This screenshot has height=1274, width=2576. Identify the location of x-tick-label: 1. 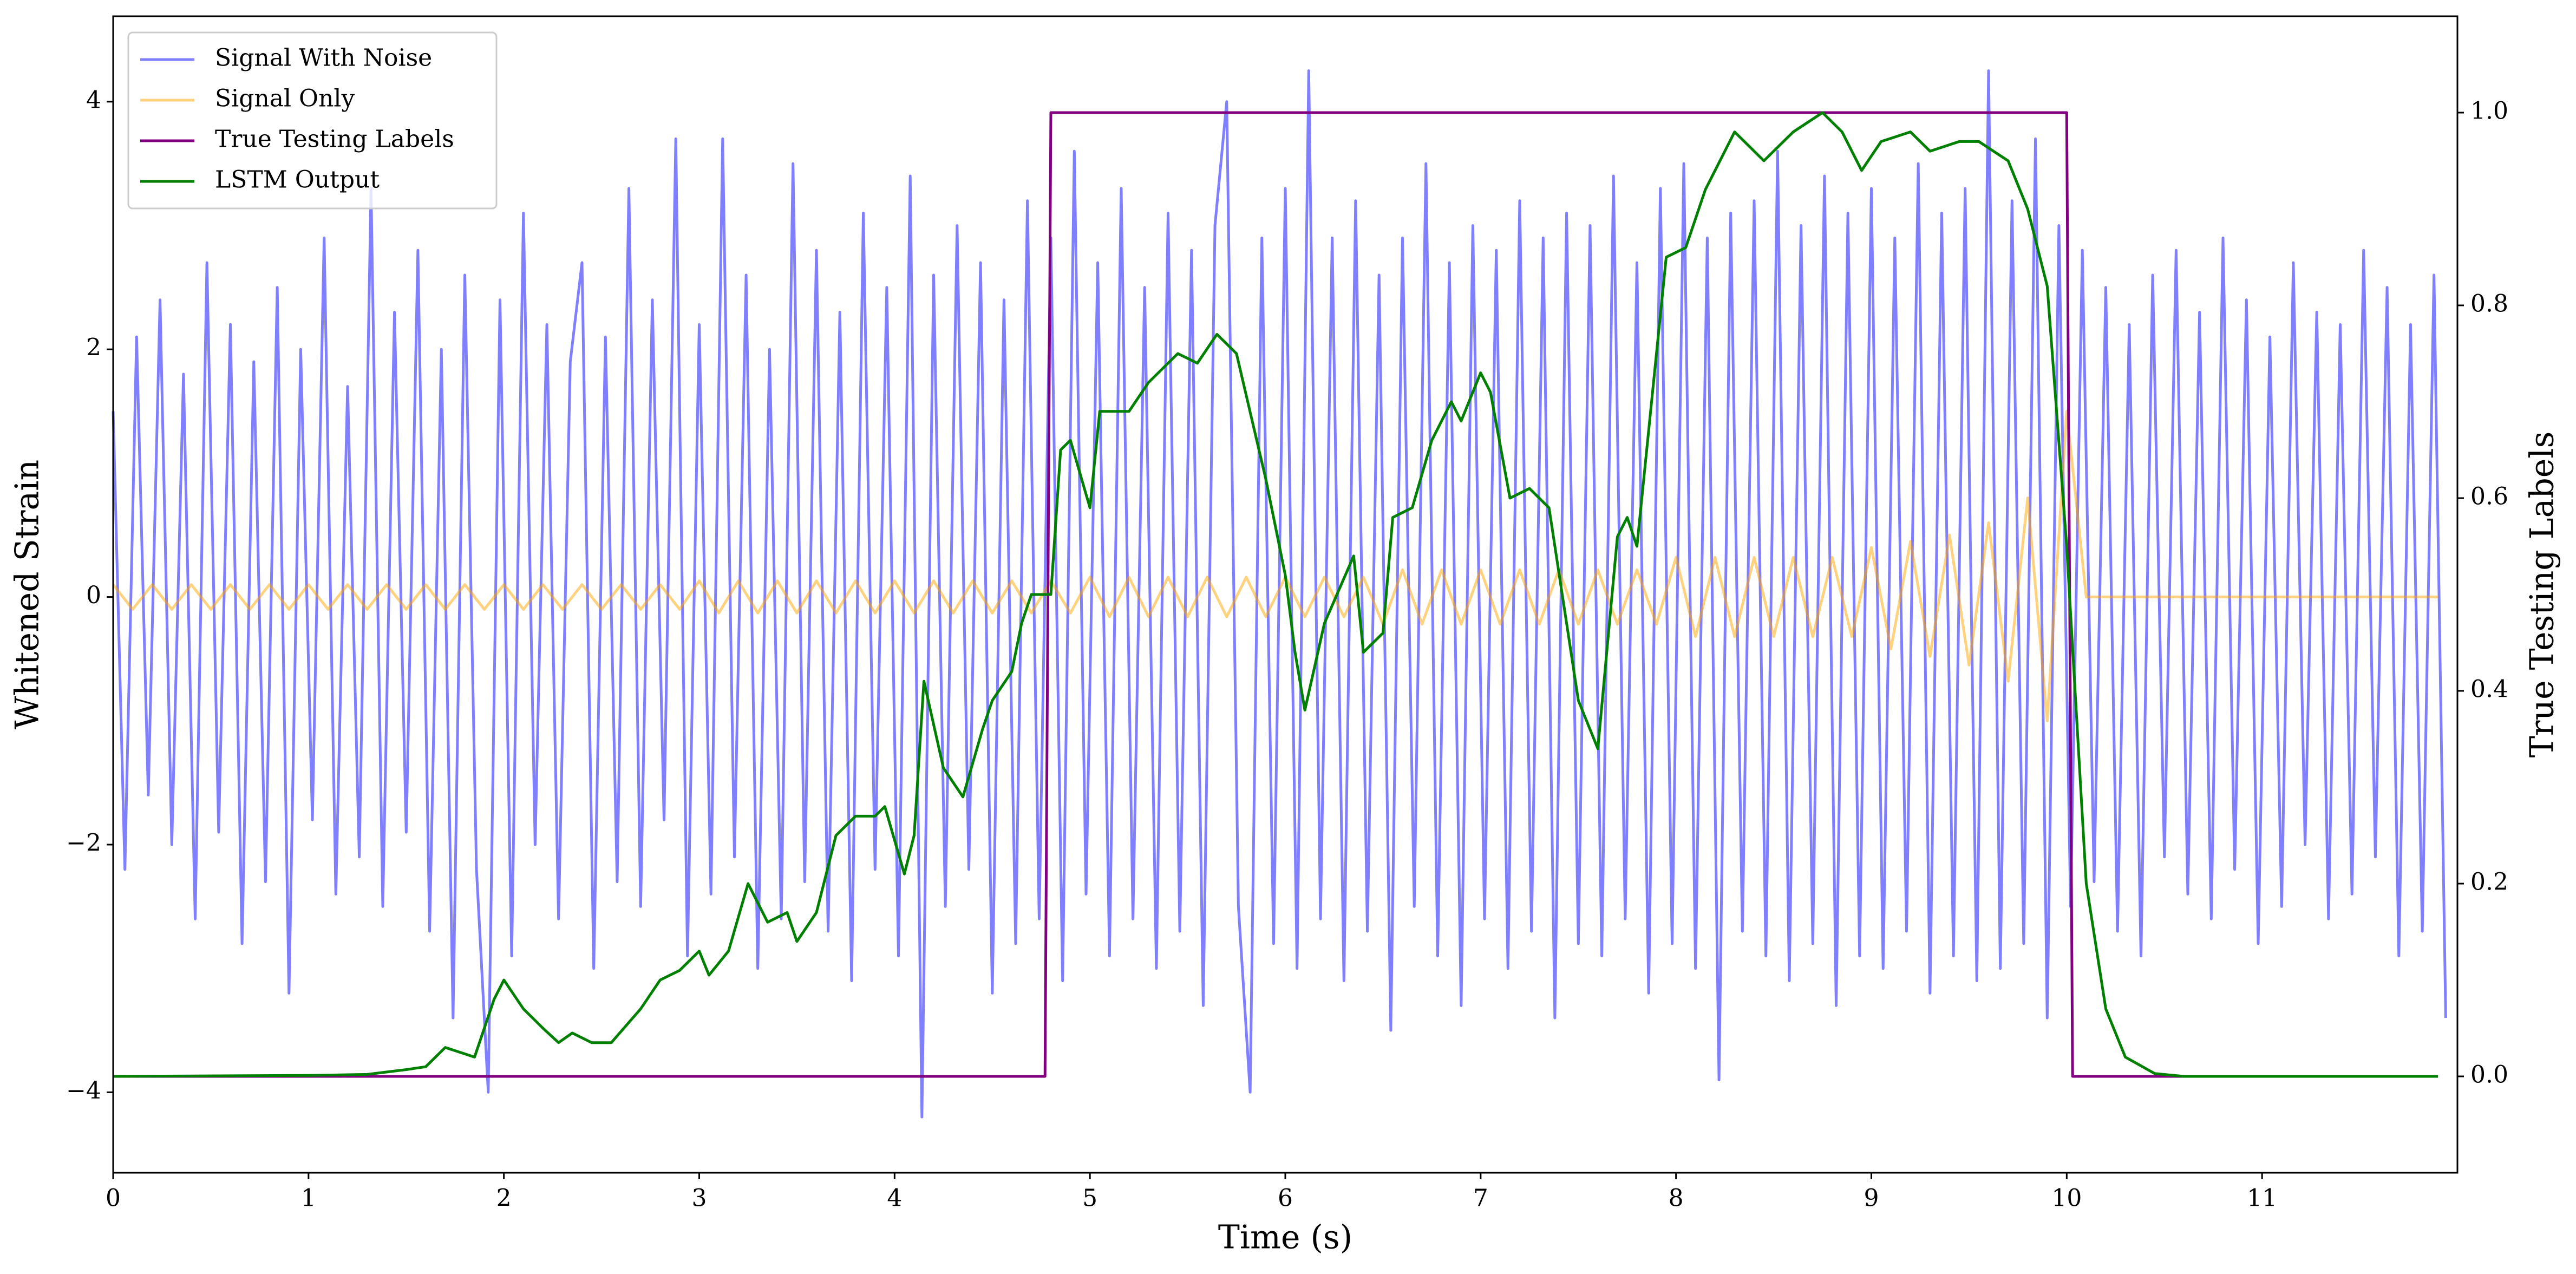
(308, 1198).